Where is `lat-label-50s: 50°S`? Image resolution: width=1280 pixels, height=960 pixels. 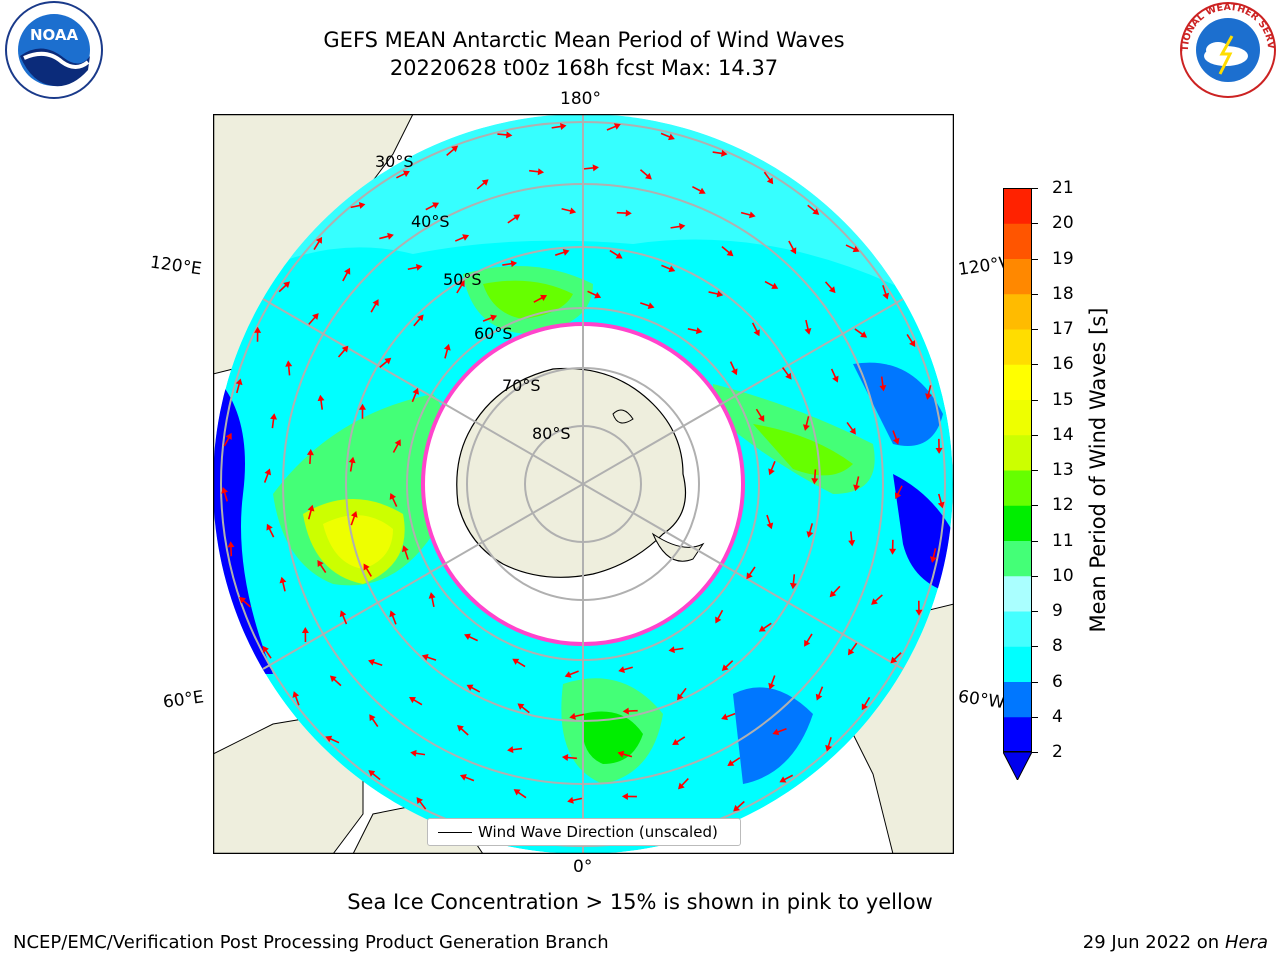 lat-label-50s: 50°S is located at coordinates (462, 279).